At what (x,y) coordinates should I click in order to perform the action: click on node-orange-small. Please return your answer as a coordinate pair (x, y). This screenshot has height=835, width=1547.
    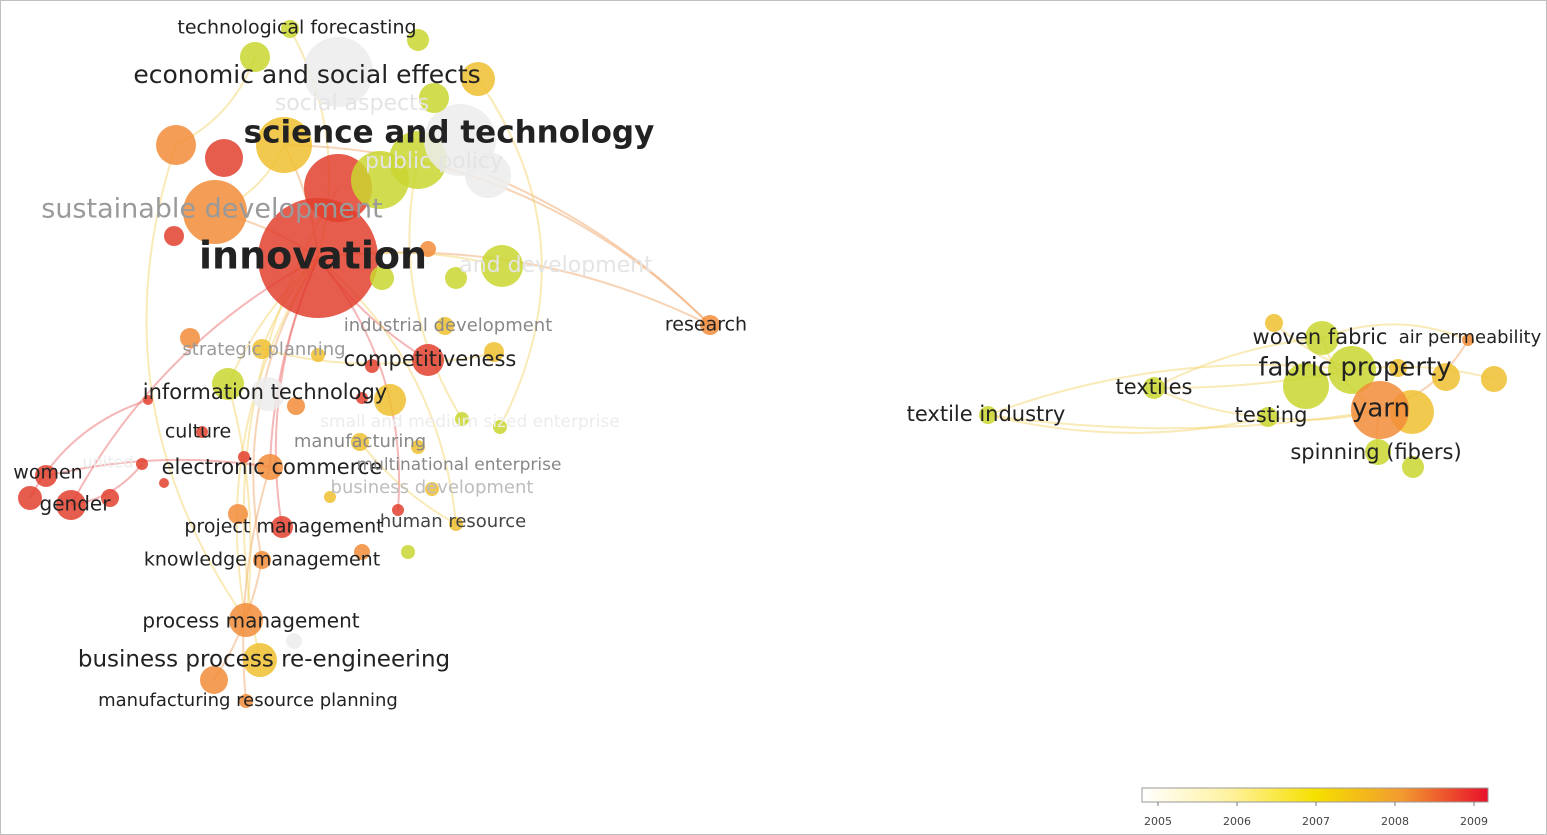
    Looking at the image, I should click on (428, 249).